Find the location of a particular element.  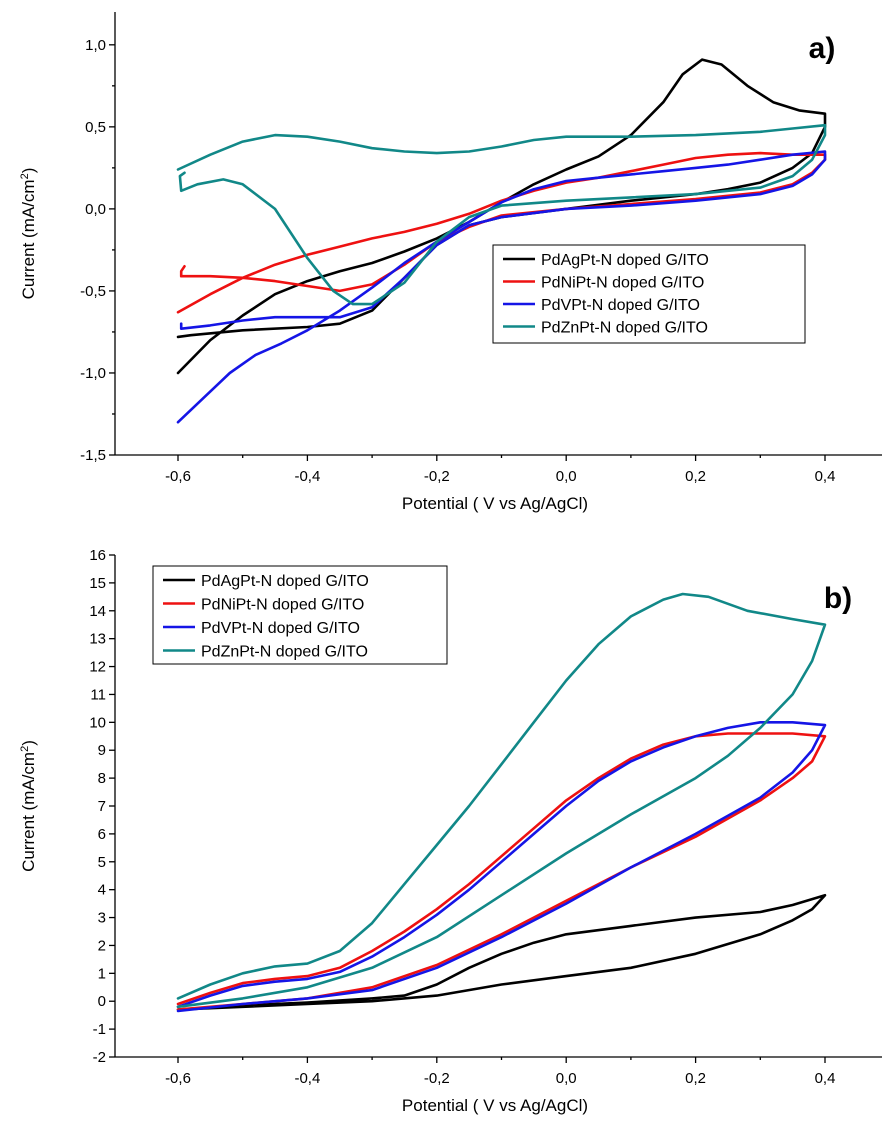

y-tick-label: 7 is located at coordinates (102, 806).